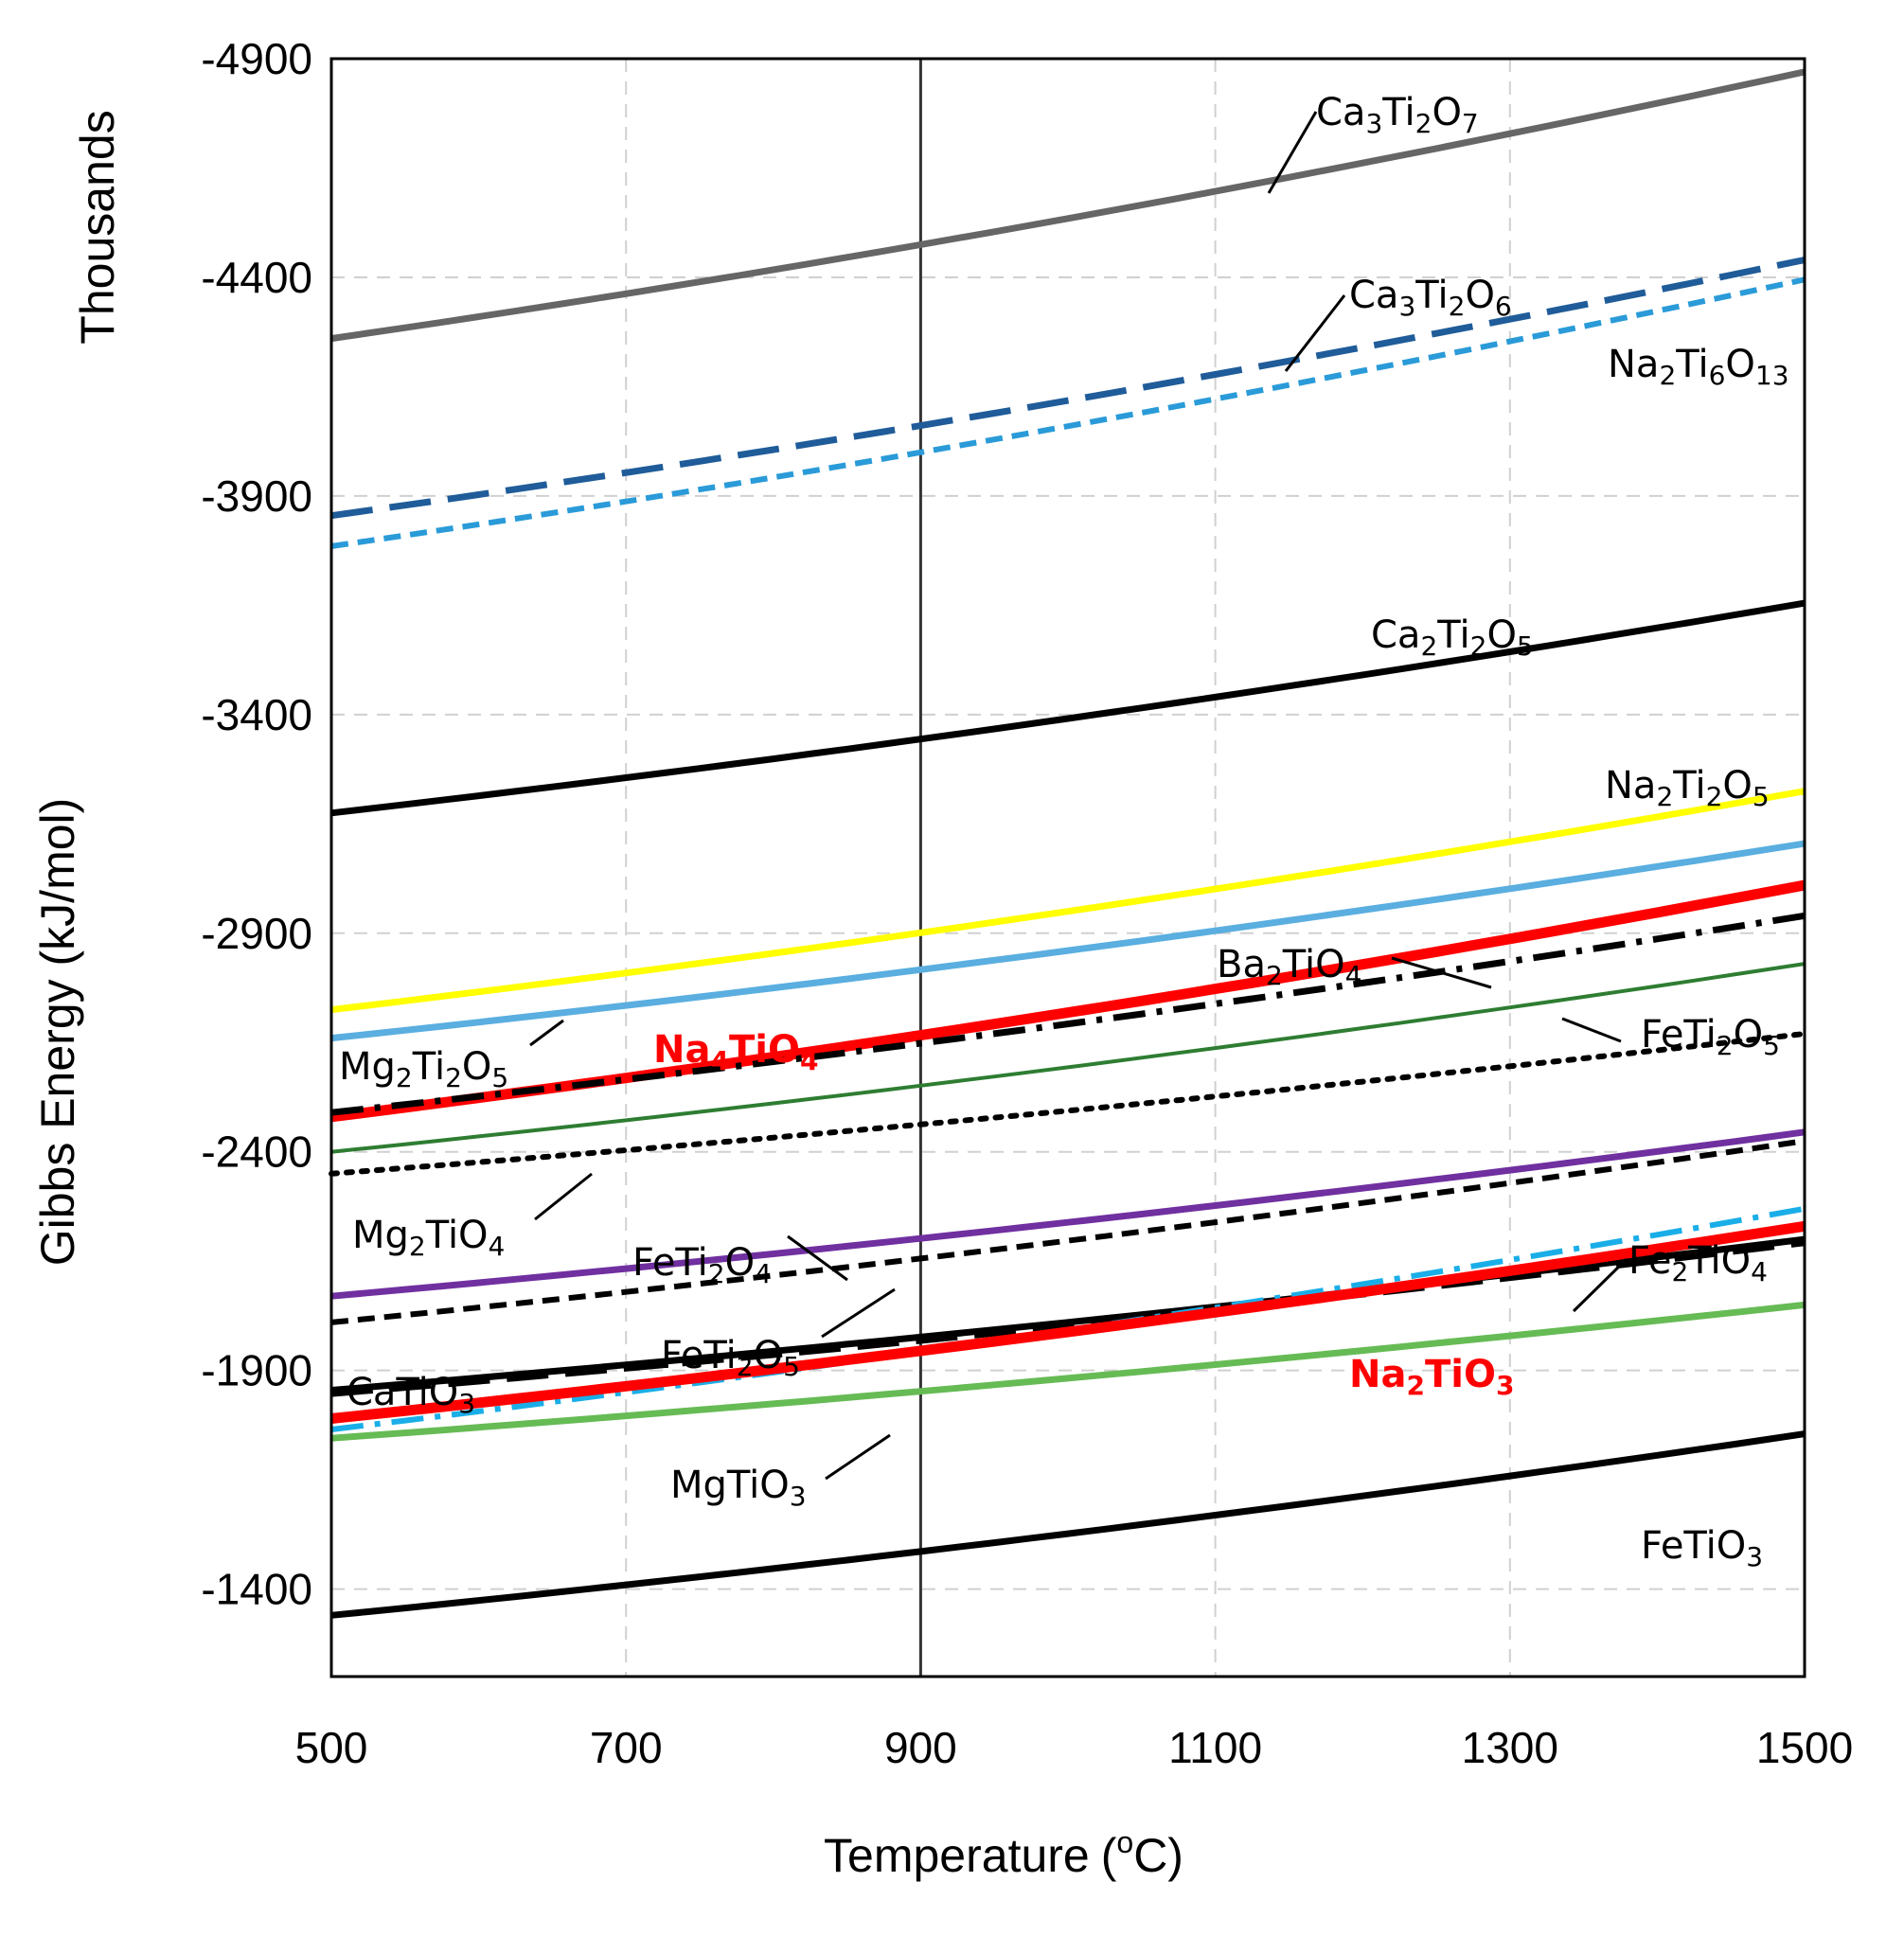 The height and width of the screenshot is (1935, 1904). What do you see at coordinates (1068, 1214) in the screenshot?
I see `series-line-feti2o4` at bounding box center [1068, 1214].